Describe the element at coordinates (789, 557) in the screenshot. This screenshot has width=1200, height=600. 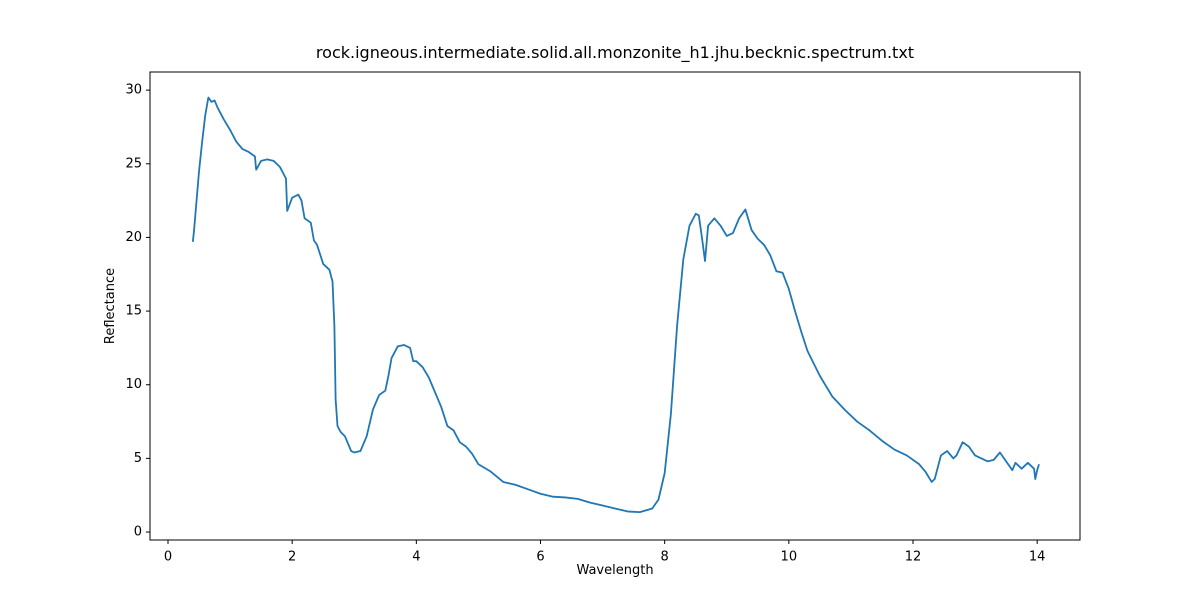
I see `x-tick-label: 10` at that location.